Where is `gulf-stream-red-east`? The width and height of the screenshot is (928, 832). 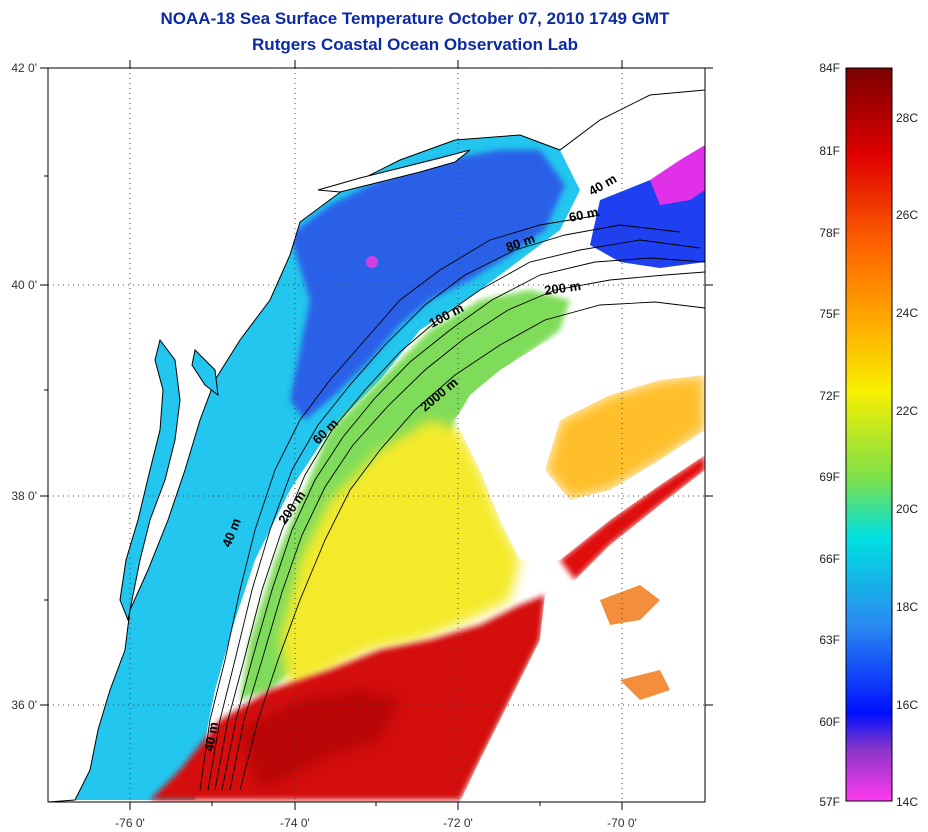 gulf-stream-red-east is located at coordinates (632, 517).